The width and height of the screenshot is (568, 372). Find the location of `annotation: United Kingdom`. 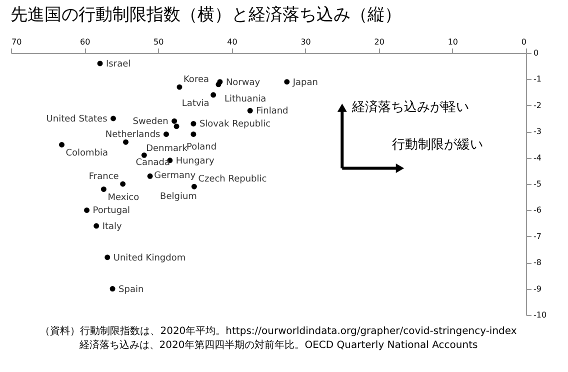

annotation: United Kingdom is located at coordinates (149, 258).